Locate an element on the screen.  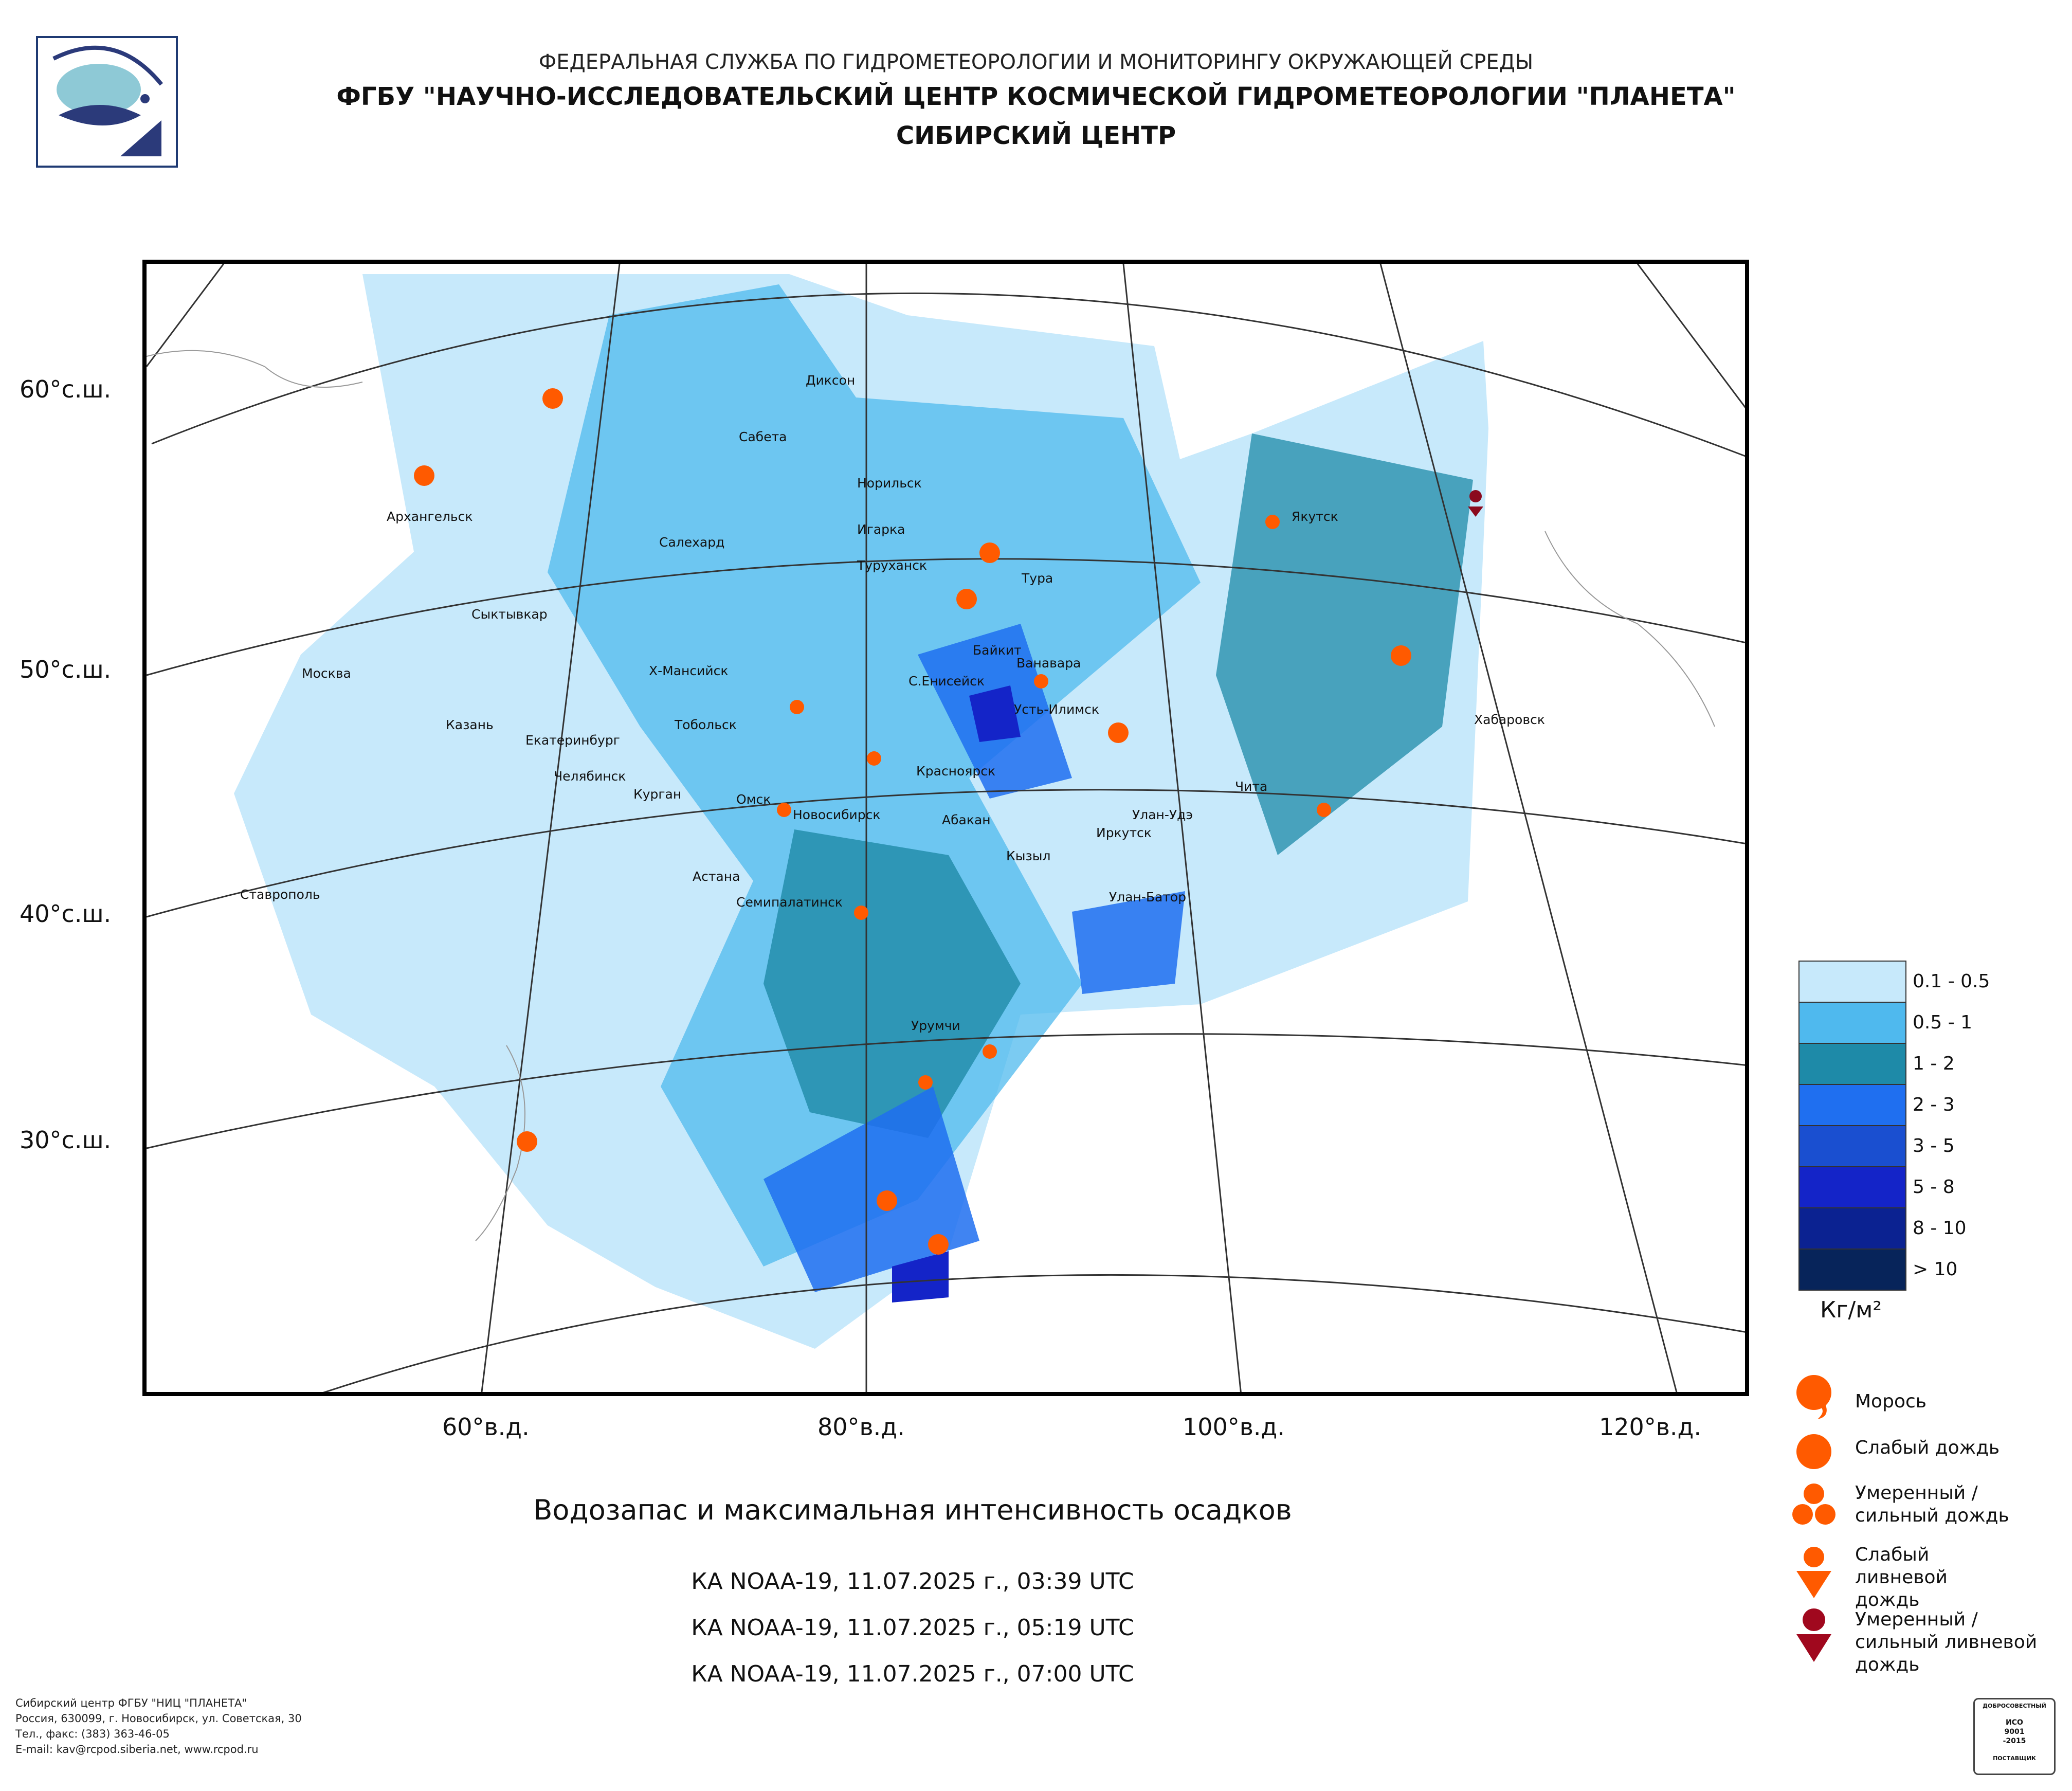
city-label: Чита is located at coordinates (1251, 786).